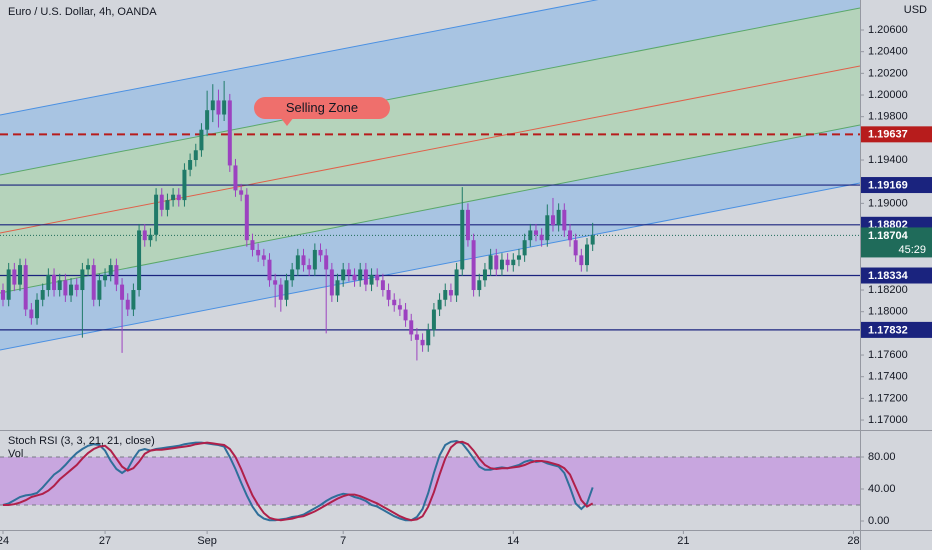 This screenshot has width=932, height=550. What do you see at coordinates (105, 541) in the screenshot?
I see `x-tick-label: 27` at bounding box center [105, 541].